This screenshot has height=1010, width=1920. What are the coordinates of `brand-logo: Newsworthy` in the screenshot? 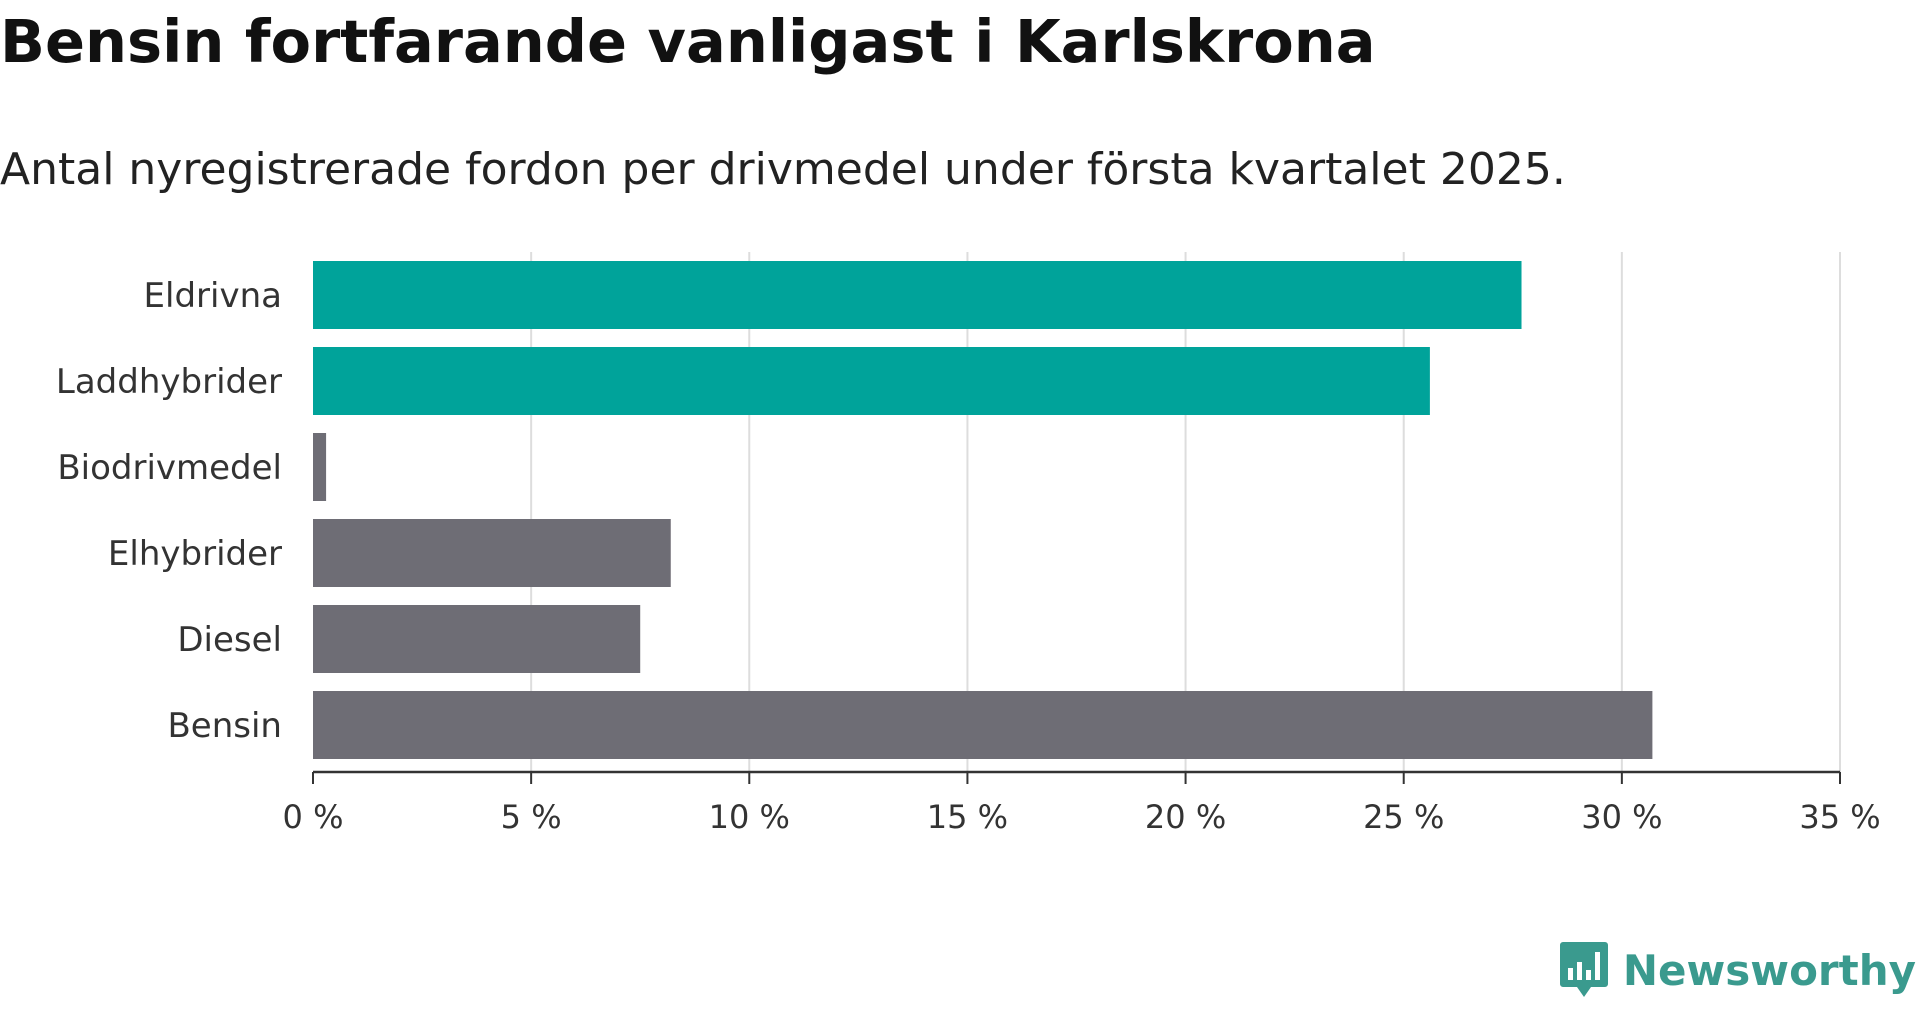 It's located at (1737, 970).